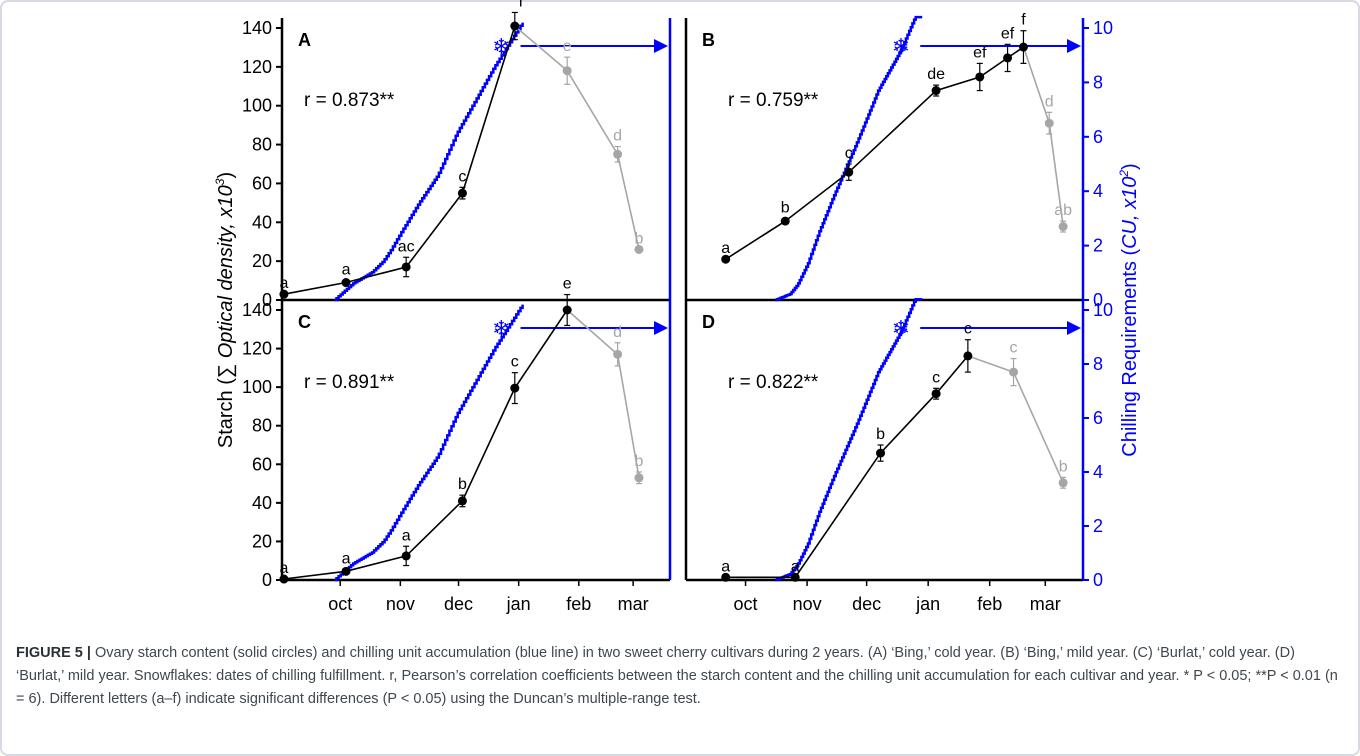  I want to click on panel-label-D: D, so click(708, 322).